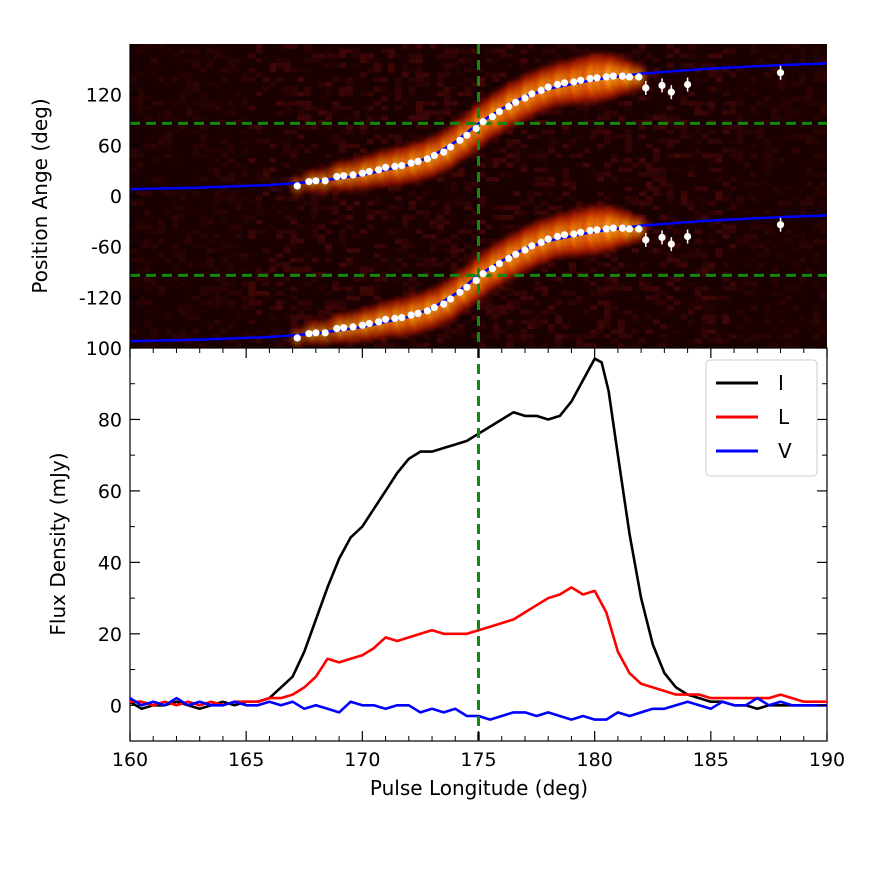 The height and width of the screenshot is (872, 872). Describe the element at coordinates (785, 451) in the screenshot. I see `legend-label-V: V` at that location.